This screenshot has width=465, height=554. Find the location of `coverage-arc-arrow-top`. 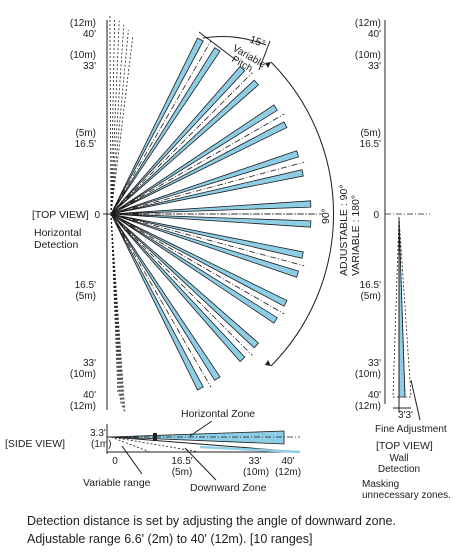

coverage-arc-arrow-top is located at coordinates (268, 65).